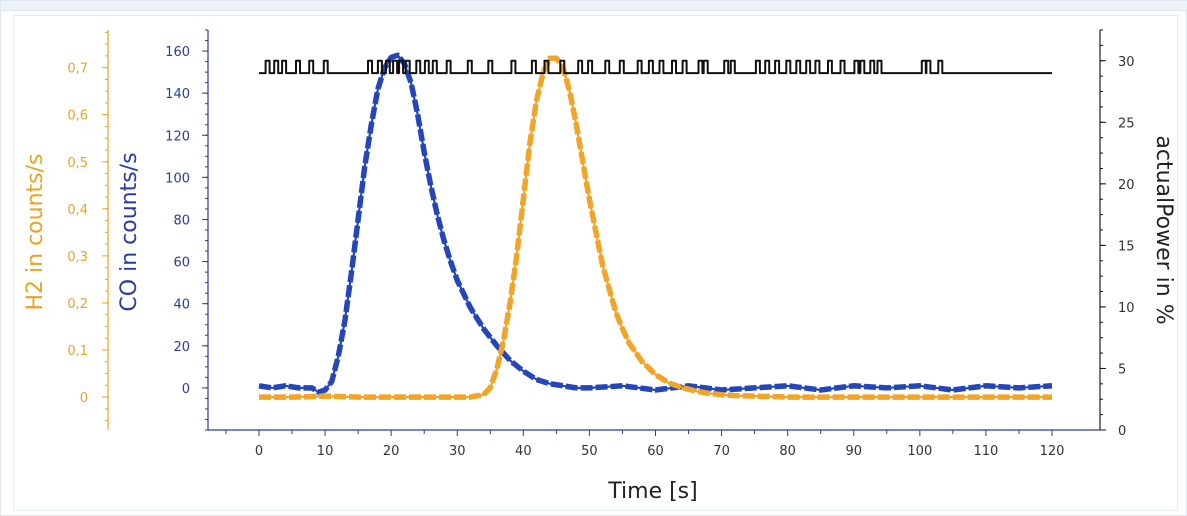 Image resolution: width=1187 pixels, height=516 pixels. I want to click on x-tick-label: 40, so click(523, 451).